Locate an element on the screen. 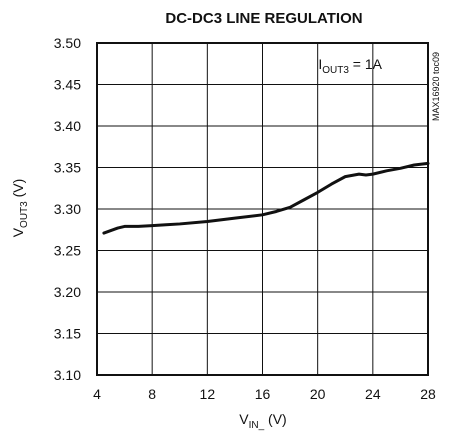 This screenshot has width=449, height=438. series-layer is located at coordinates (266, 198).